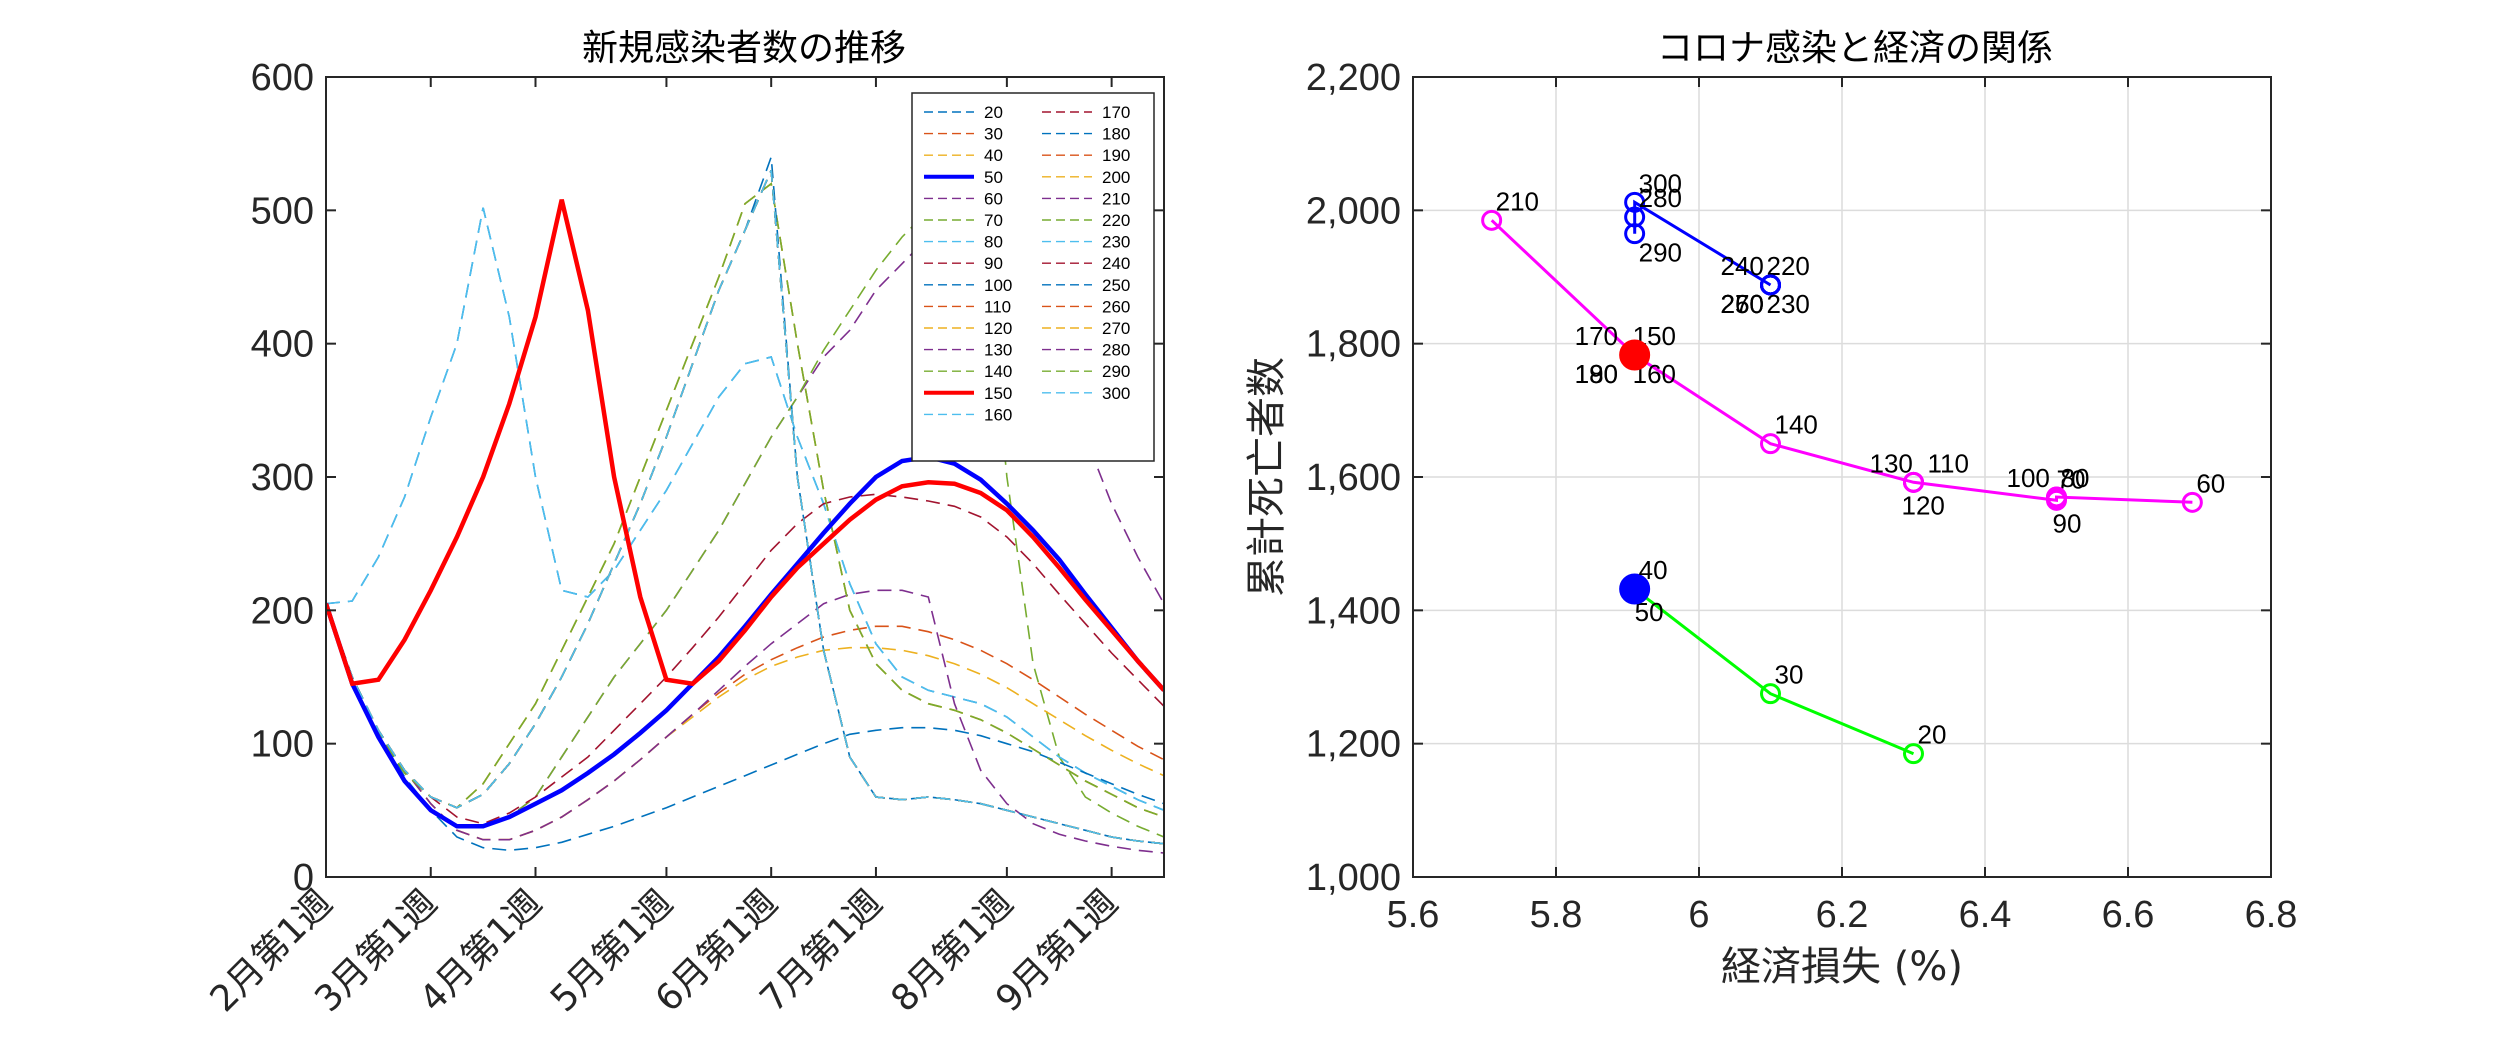 The width and height of the screenshot is (2500, 1042). I want to click on point-label: 230, so click(1788, 304).